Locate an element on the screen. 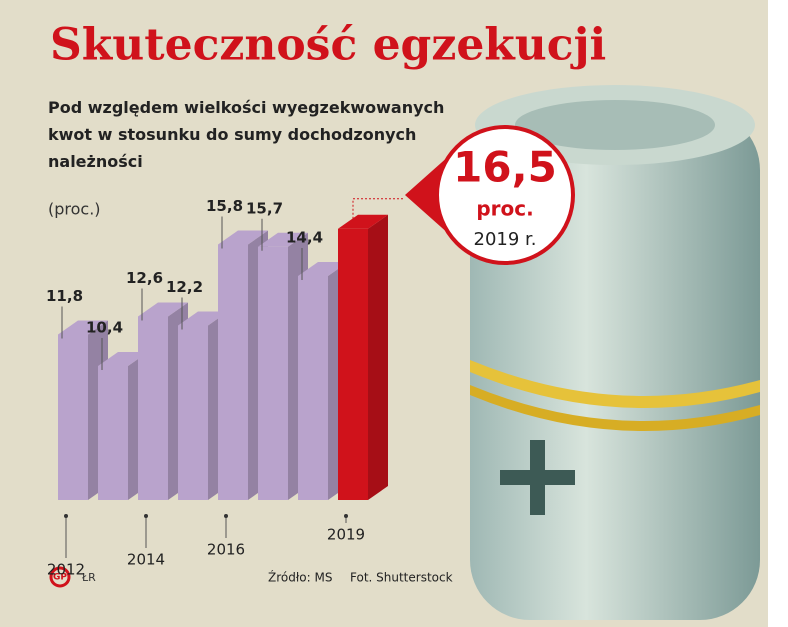 This screenshot has height=627, width=788. logo: GP is located at coordinates (60, 578).